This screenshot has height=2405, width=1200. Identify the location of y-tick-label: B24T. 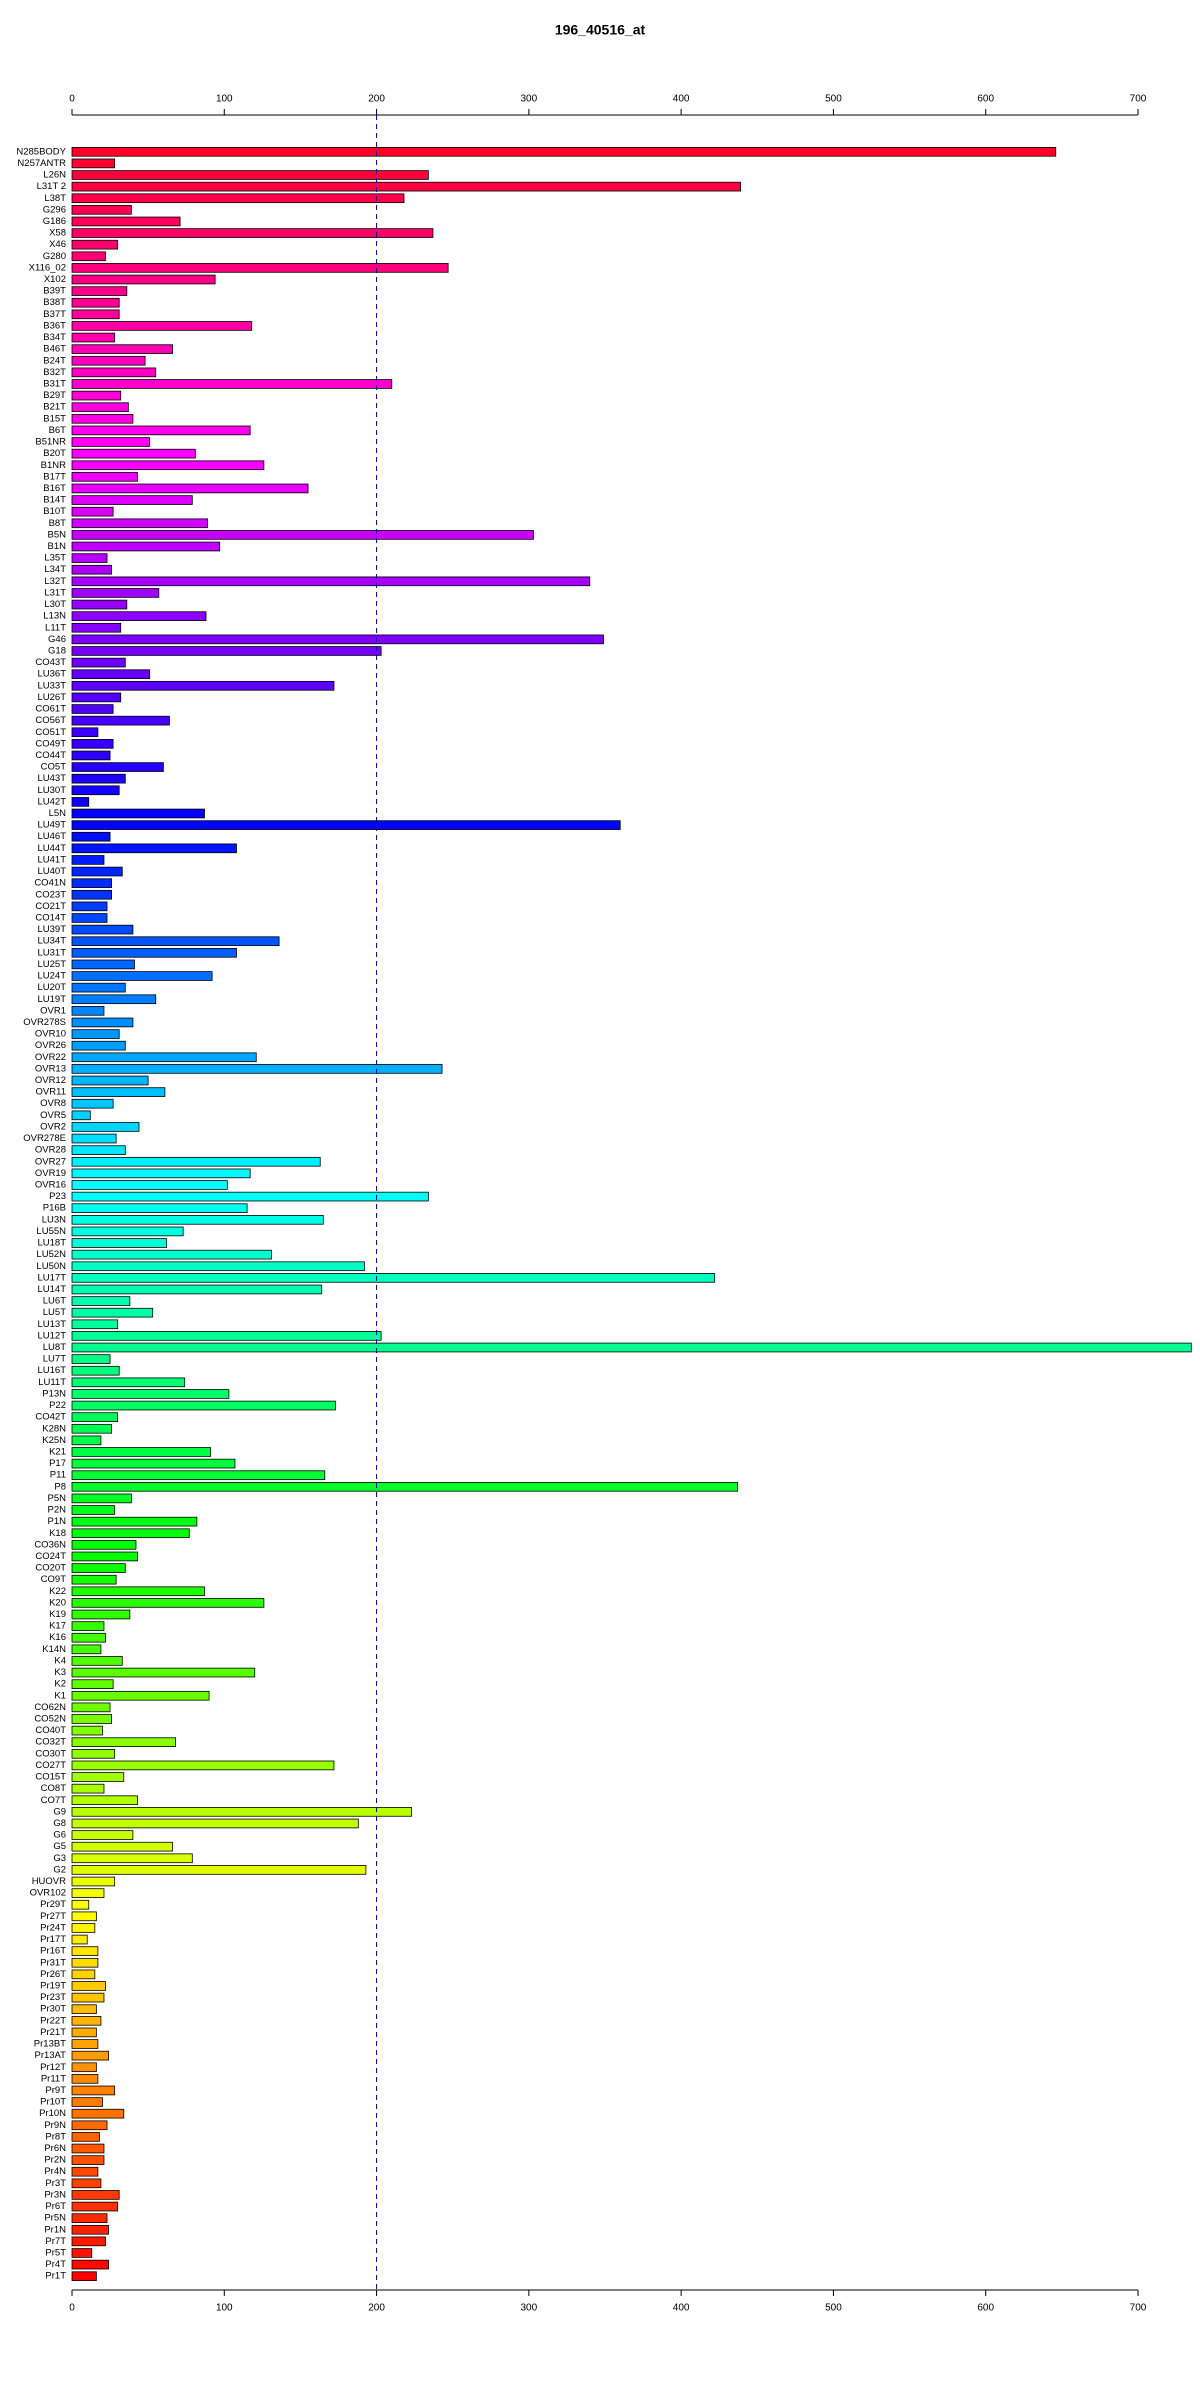
(54, 360).